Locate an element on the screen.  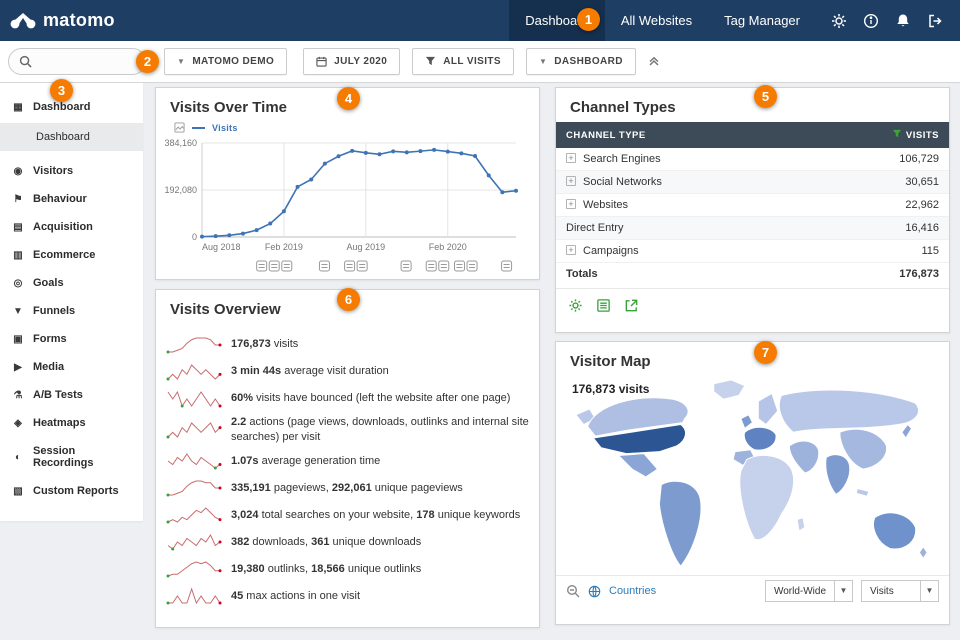
sidebar-item-dashboard-sub: Dashboard is located at coordinates (71, 137).